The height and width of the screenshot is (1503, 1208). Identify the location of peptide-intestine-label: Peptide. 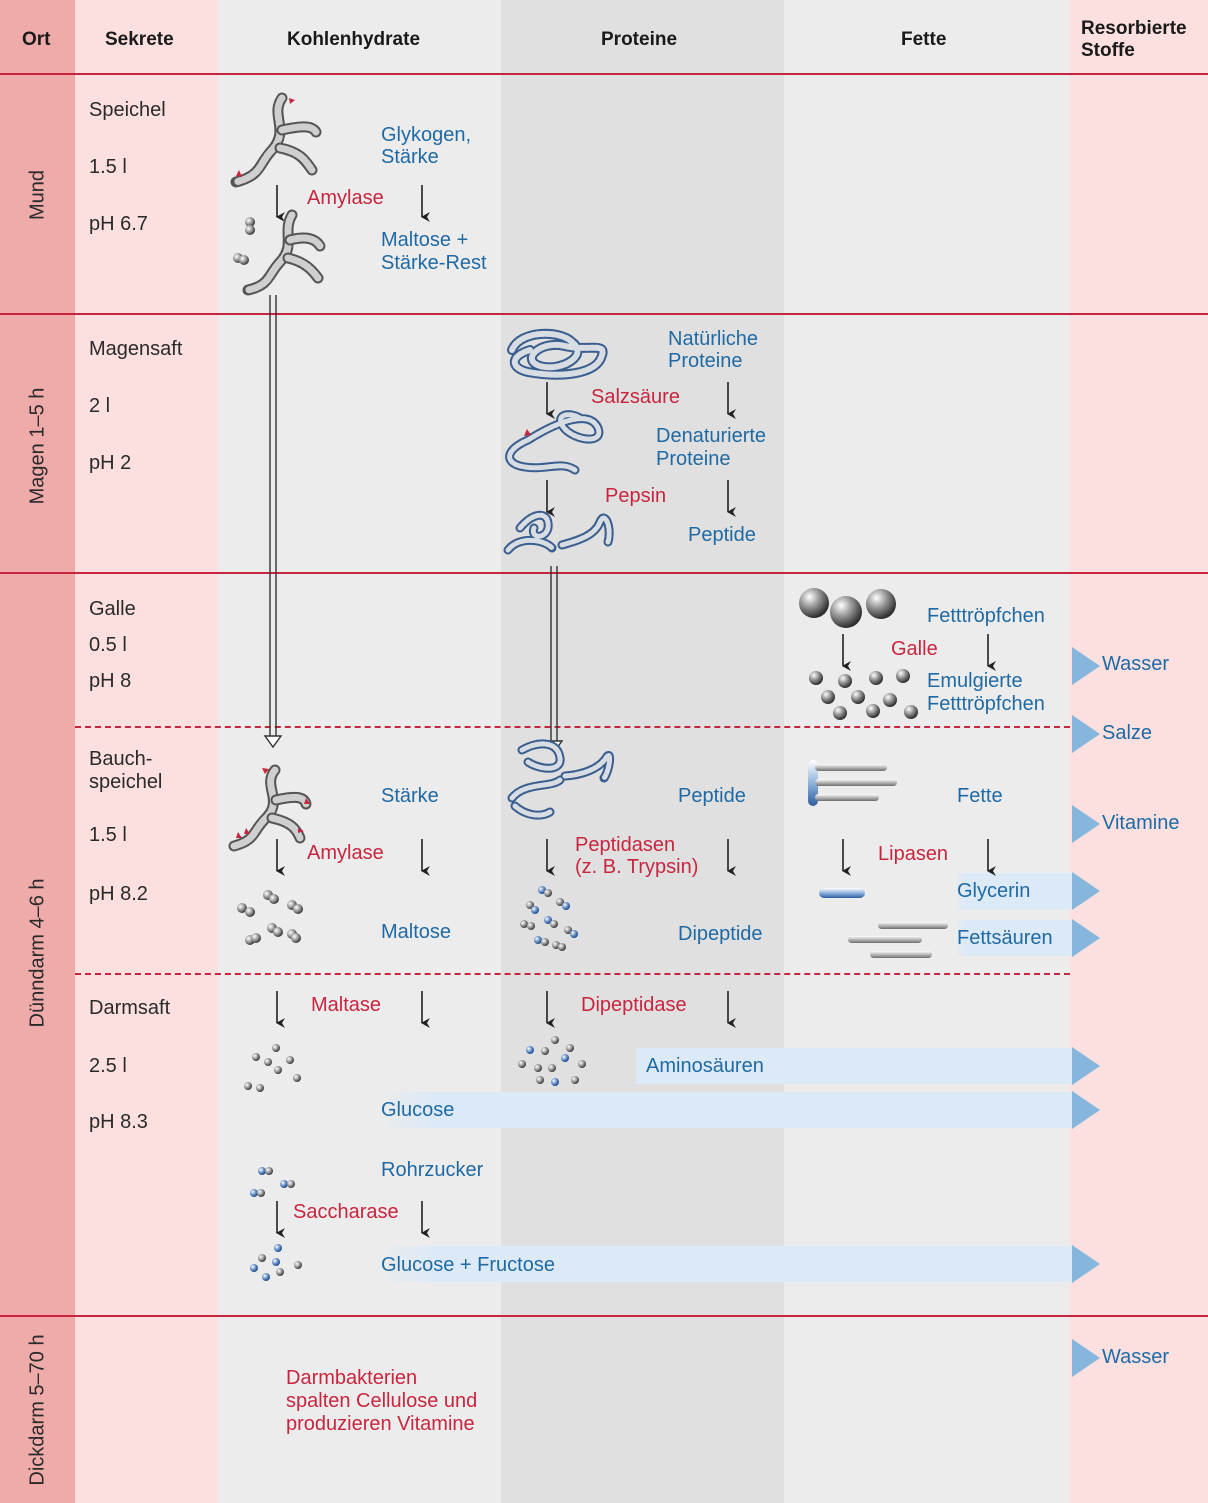
(712, 796).